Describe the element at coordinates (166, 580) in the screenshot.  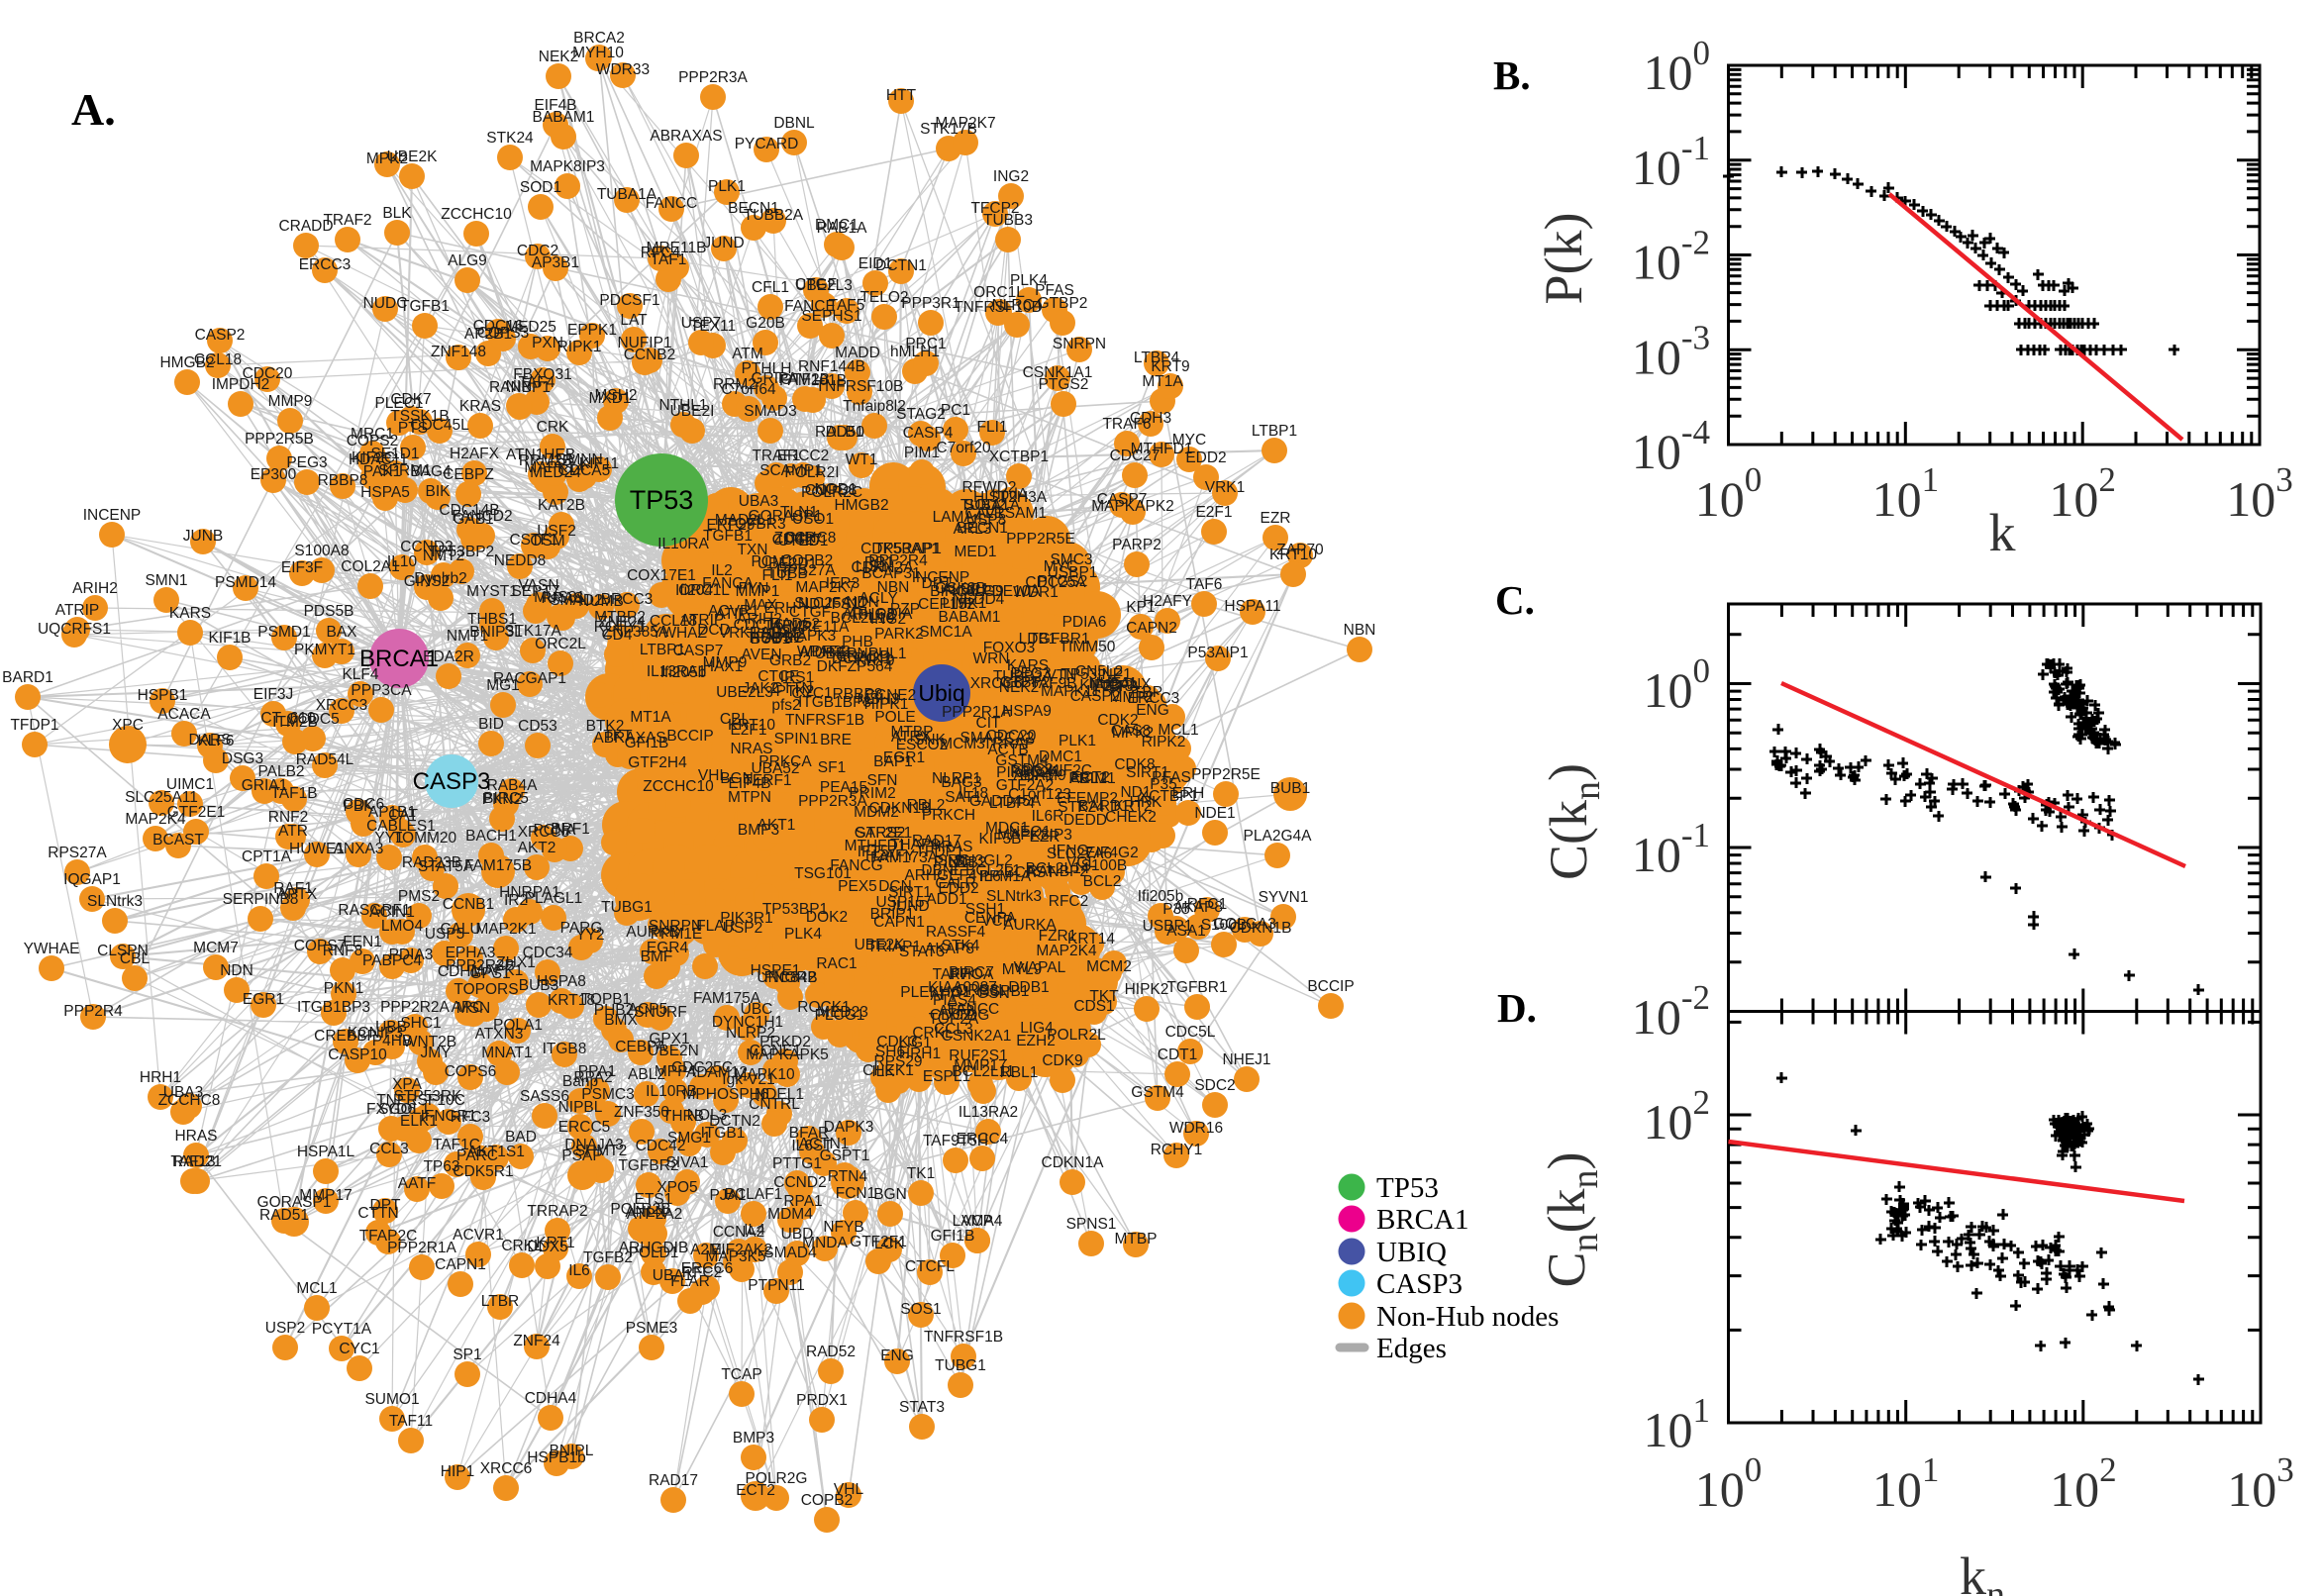
I see `svg-text: SMN1` at that location.